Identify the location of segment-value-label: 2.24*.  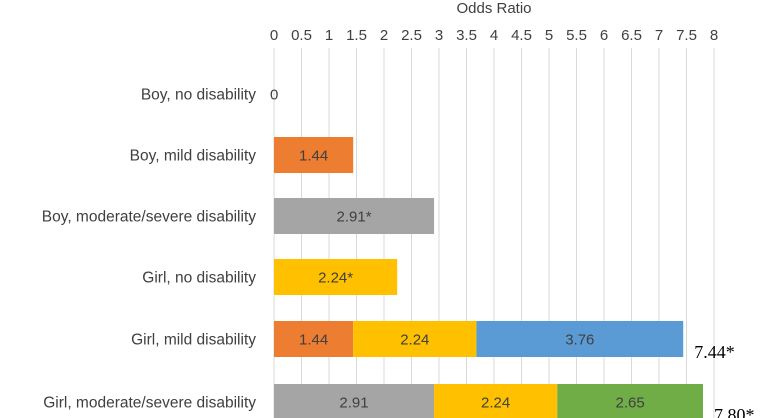
(335, 278).